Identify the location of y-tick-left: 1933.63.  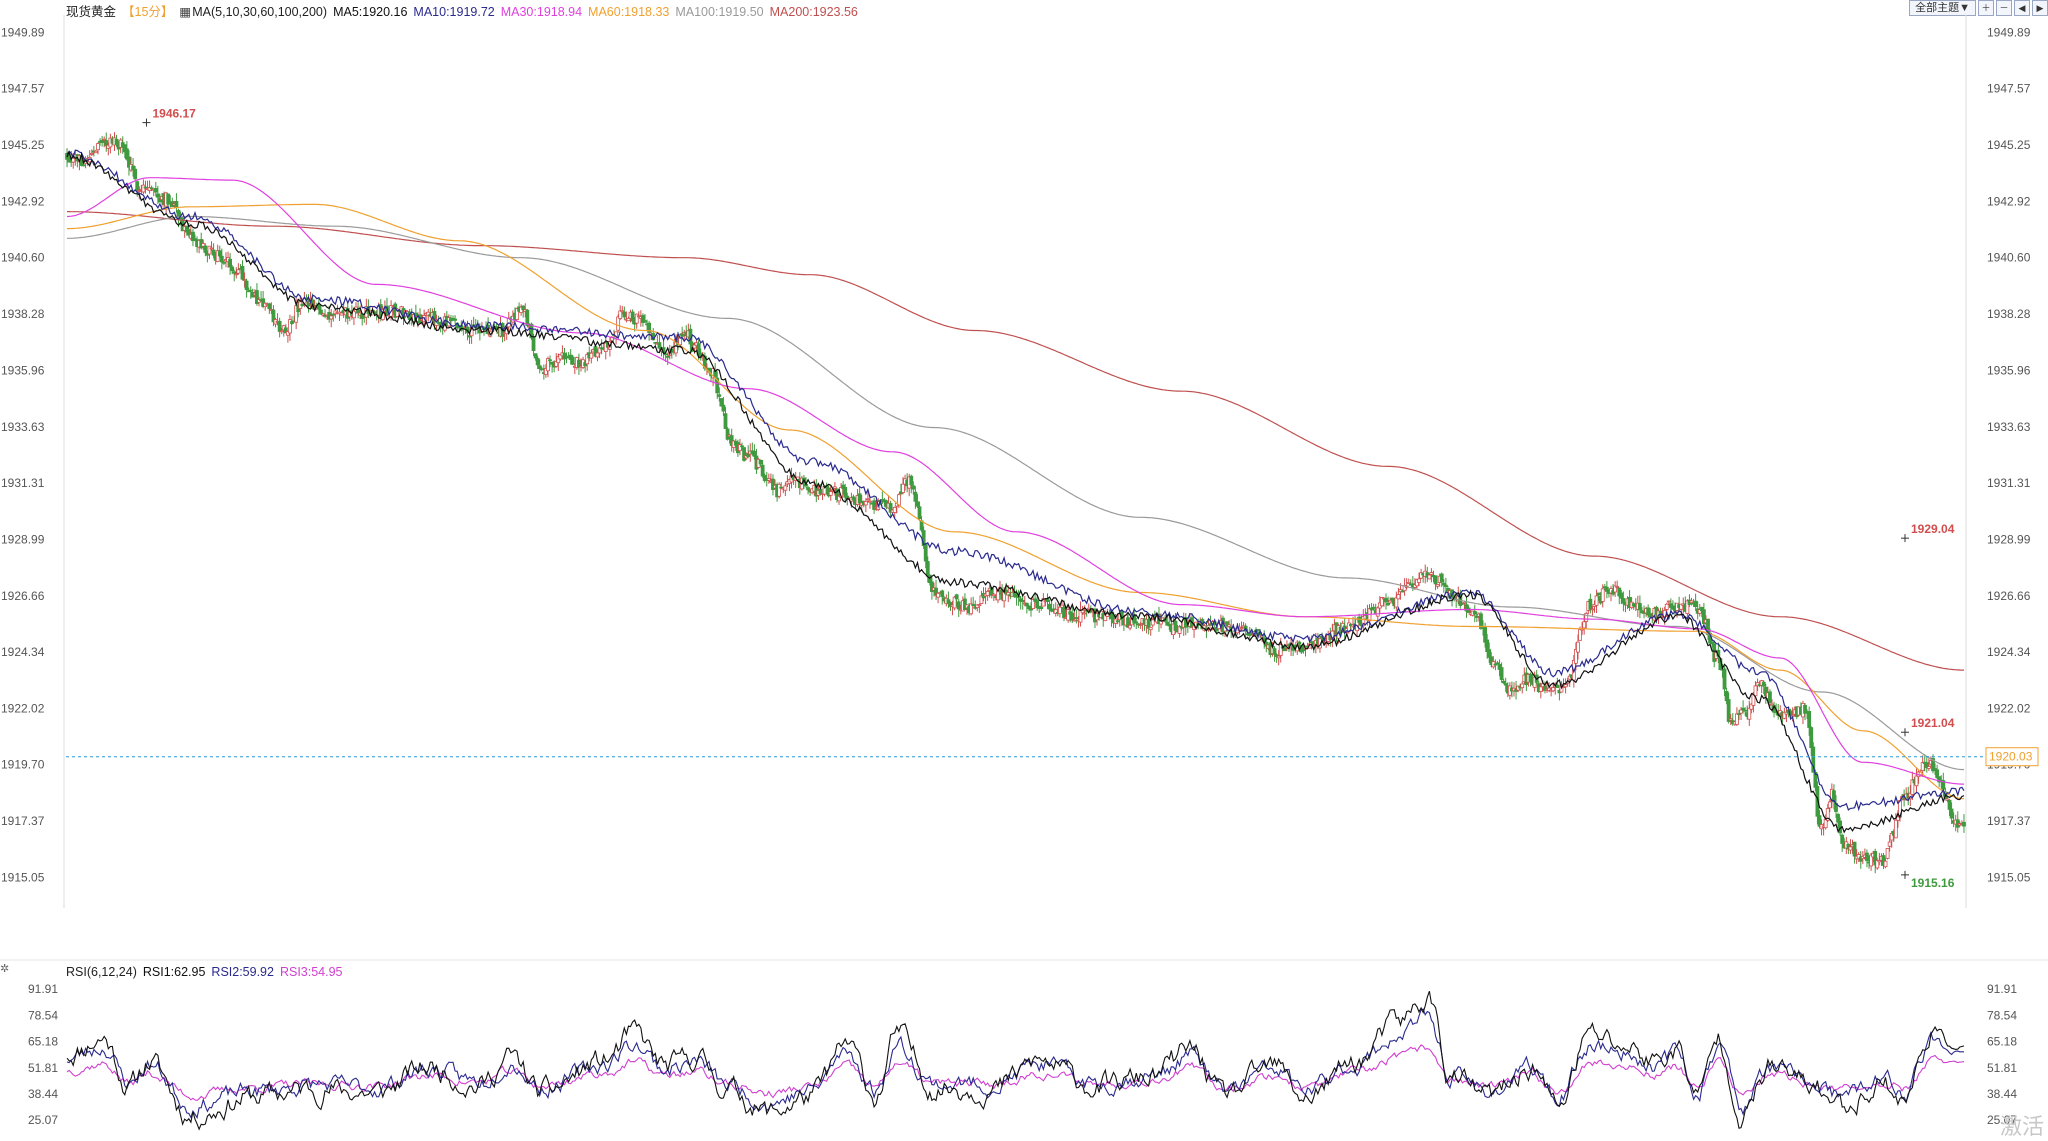
(23, 427).